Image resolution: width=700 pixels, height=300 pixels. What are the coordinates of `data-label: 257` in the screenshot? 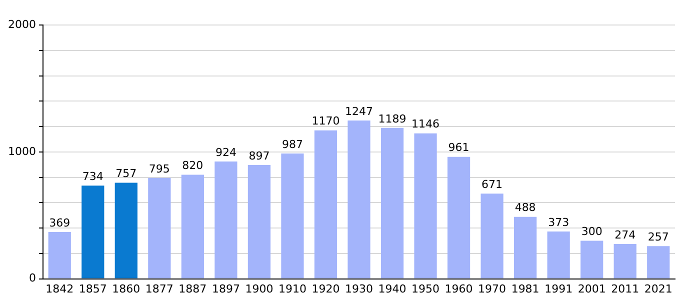 It's located at (658, 237).